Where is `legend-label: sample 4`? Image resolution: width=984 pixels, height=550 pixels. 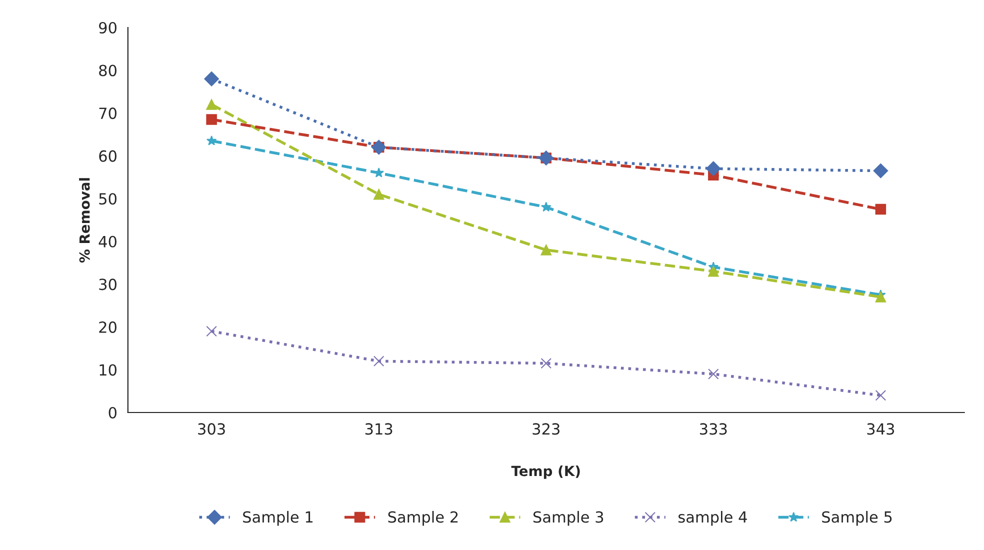
legend-label: sample 4 is located at coordinates (712, 518).